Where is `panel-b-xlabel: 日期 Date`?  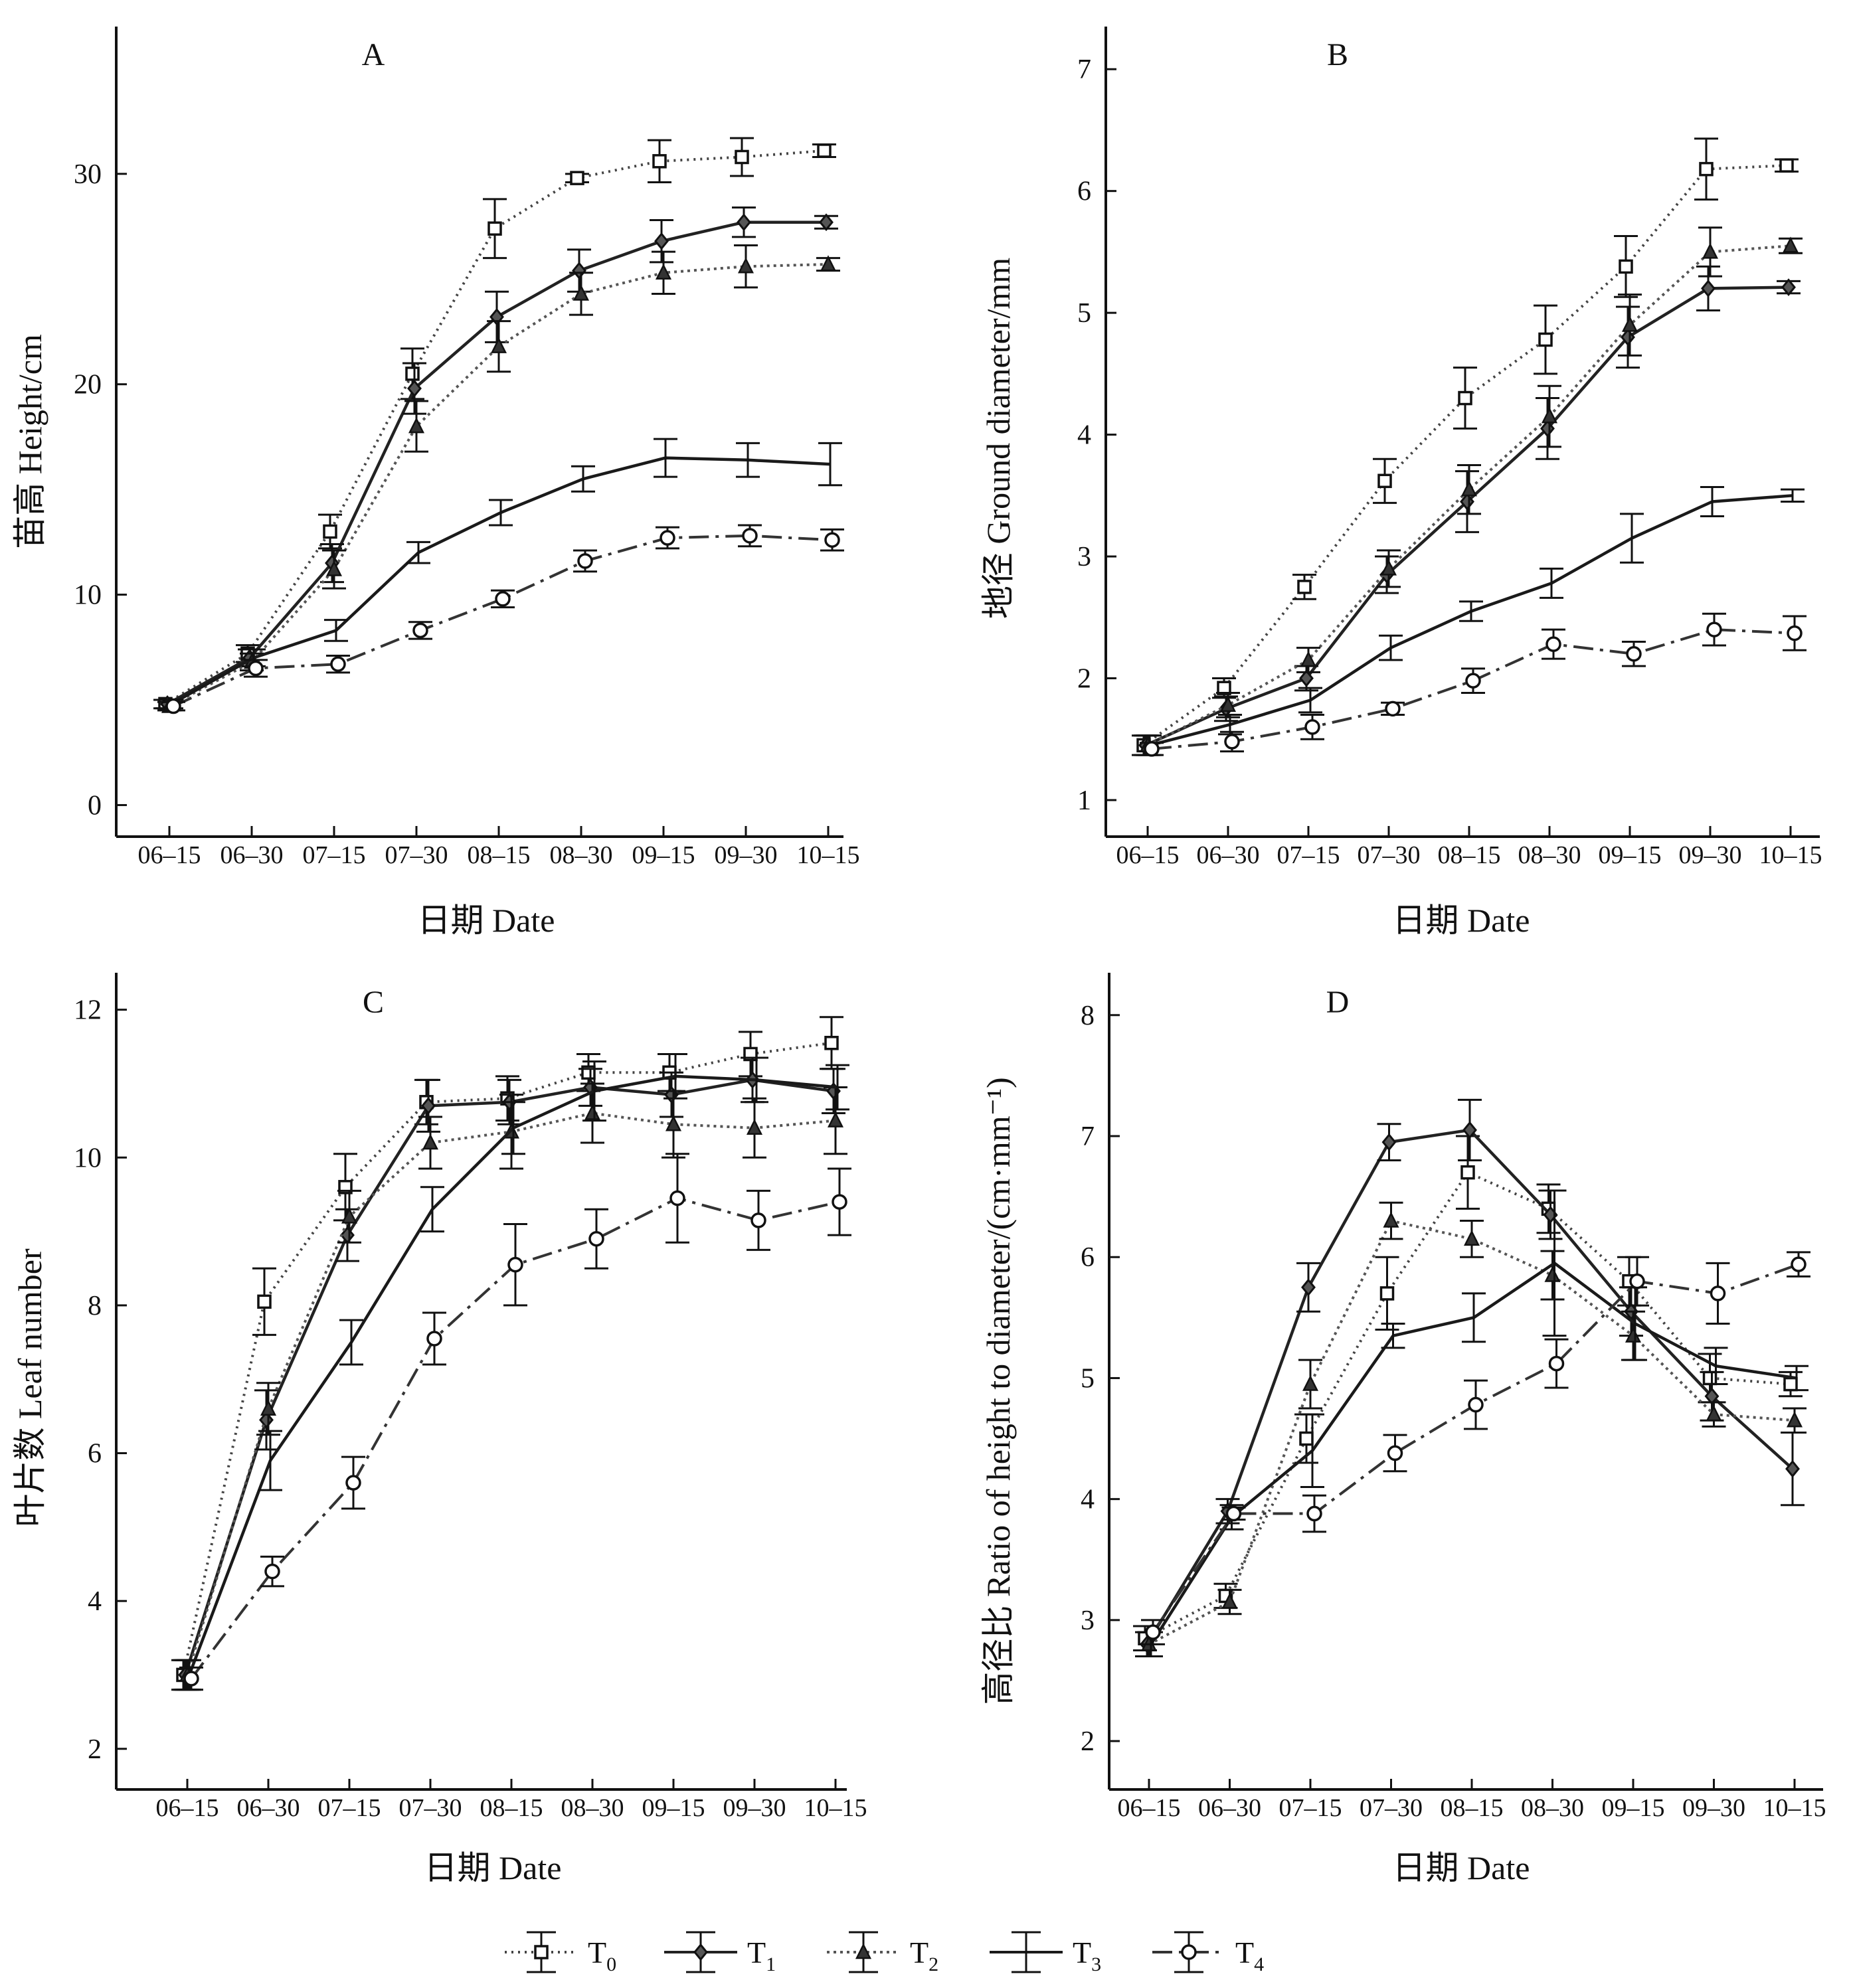 panel-b-xlabel: 日期 Date is located at coordinates (1461, 920).